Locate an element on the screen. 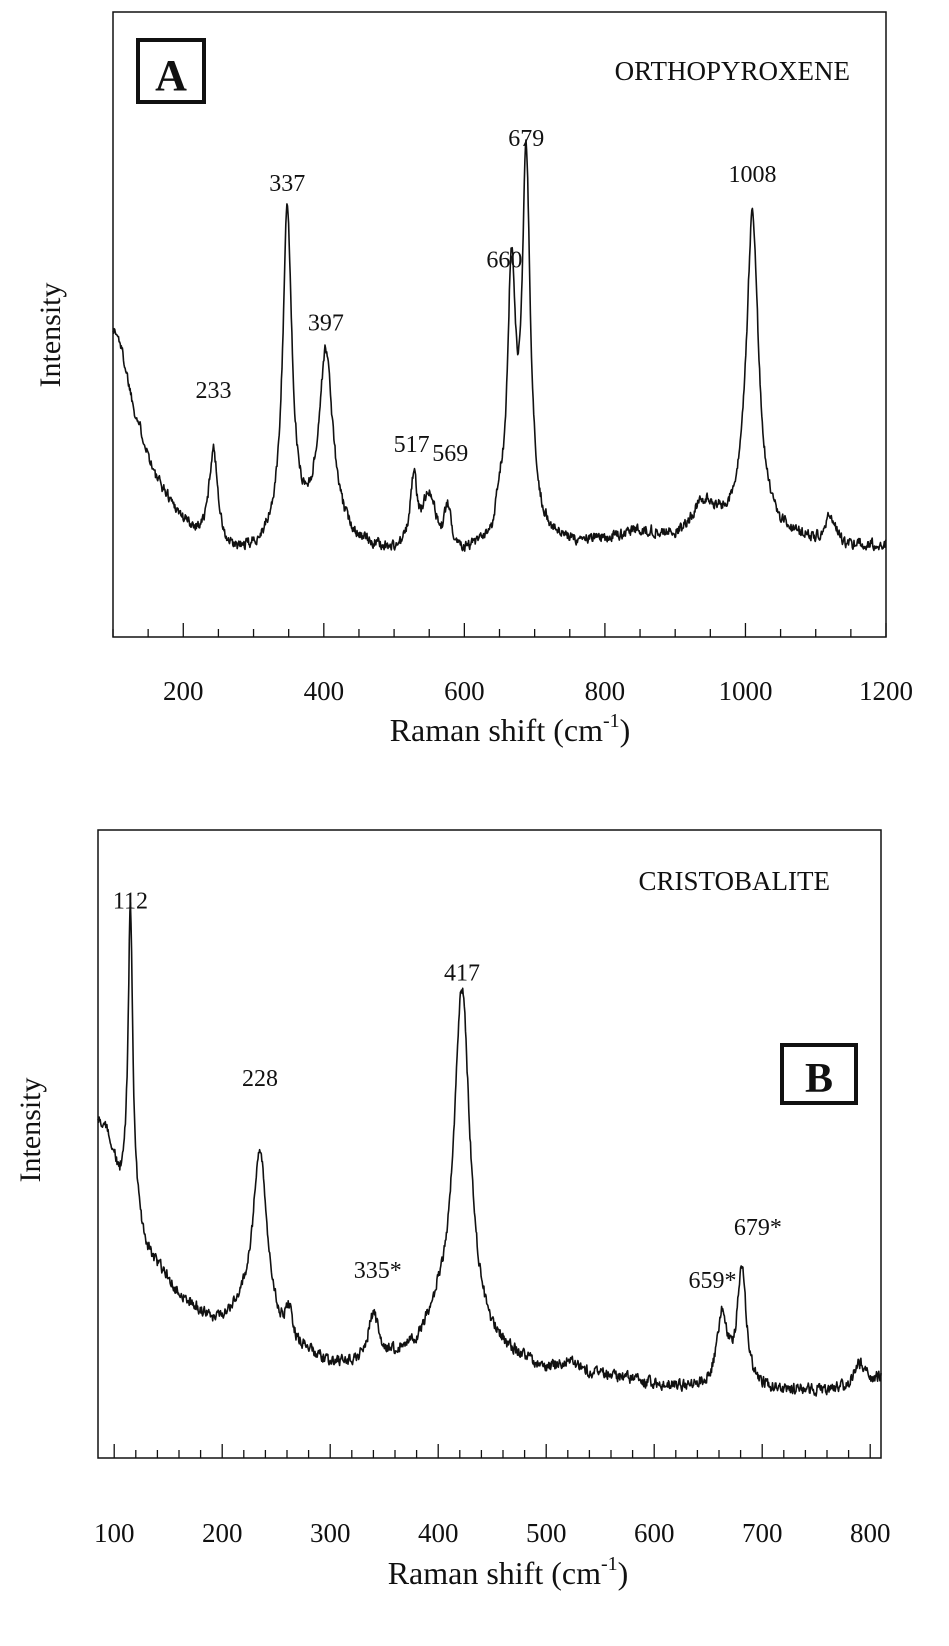  peak-label: 228 is located at coordinates (260, 1079).